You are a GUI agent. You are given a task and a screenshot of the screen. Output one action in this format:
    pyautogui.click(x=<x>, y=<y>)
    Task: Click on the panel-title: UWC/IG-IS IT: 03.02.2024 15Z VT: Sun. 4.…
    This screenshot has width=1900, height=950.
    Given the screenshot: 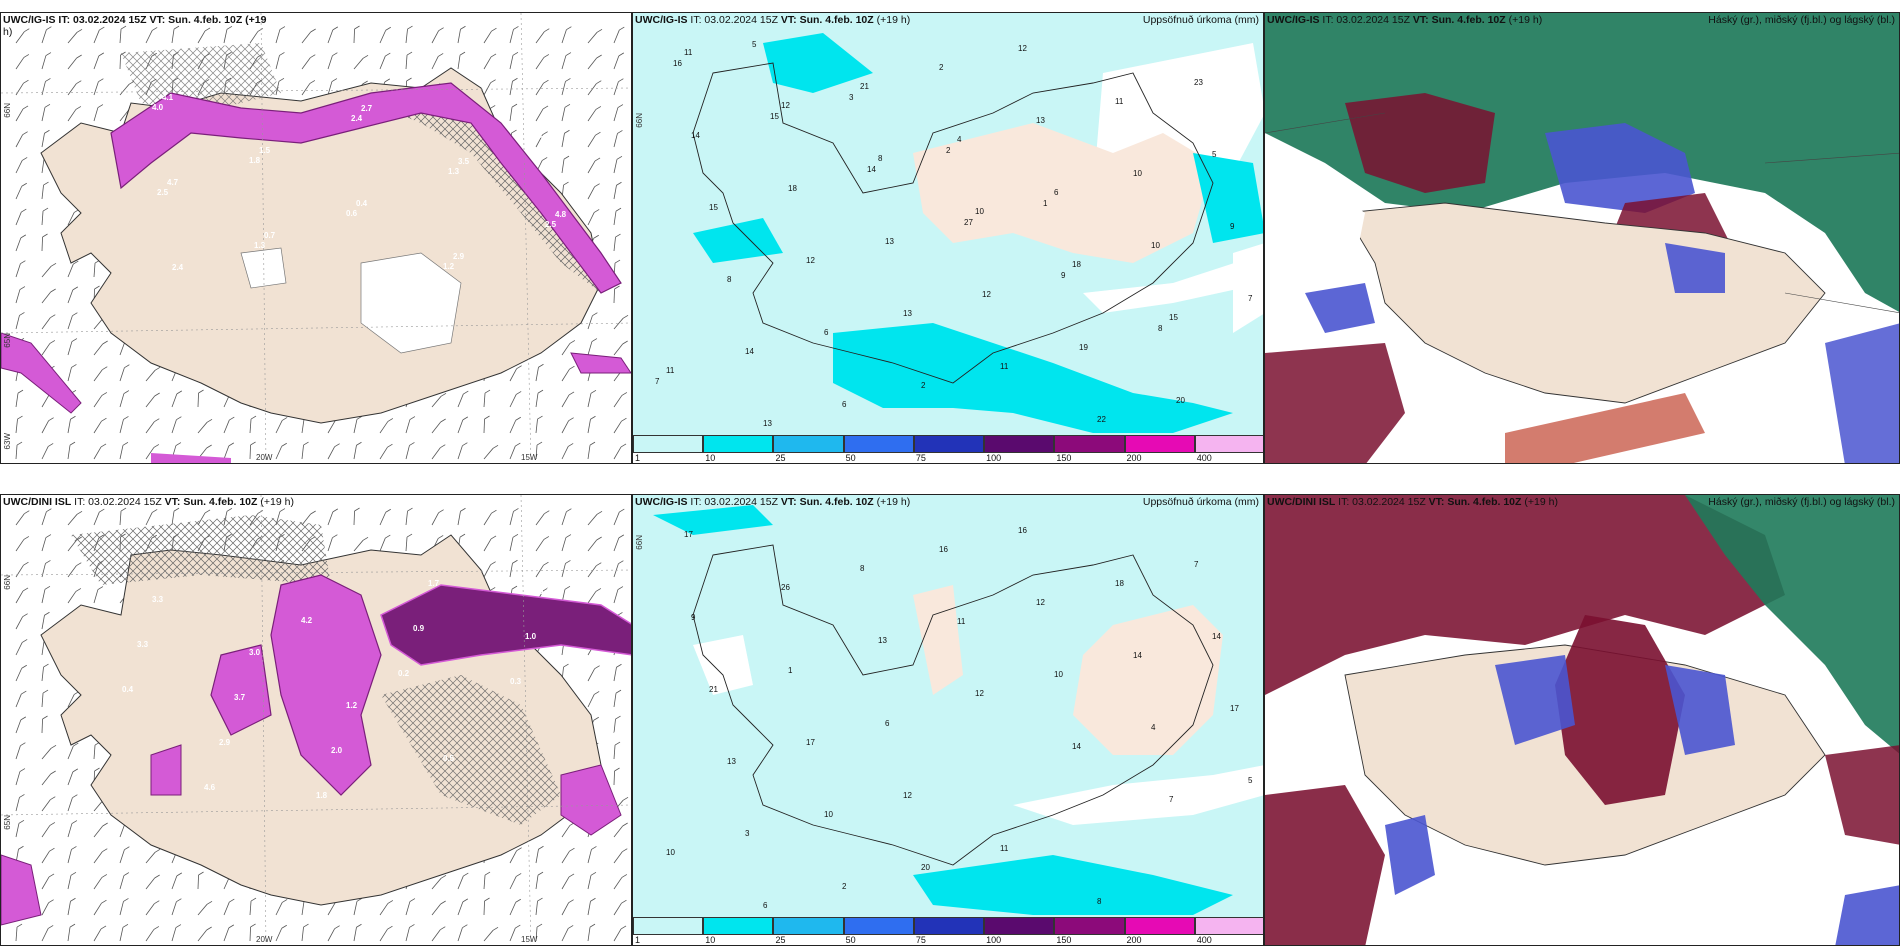 What is the action you would take?
    pyautogui.click(x=135, y=26)
    